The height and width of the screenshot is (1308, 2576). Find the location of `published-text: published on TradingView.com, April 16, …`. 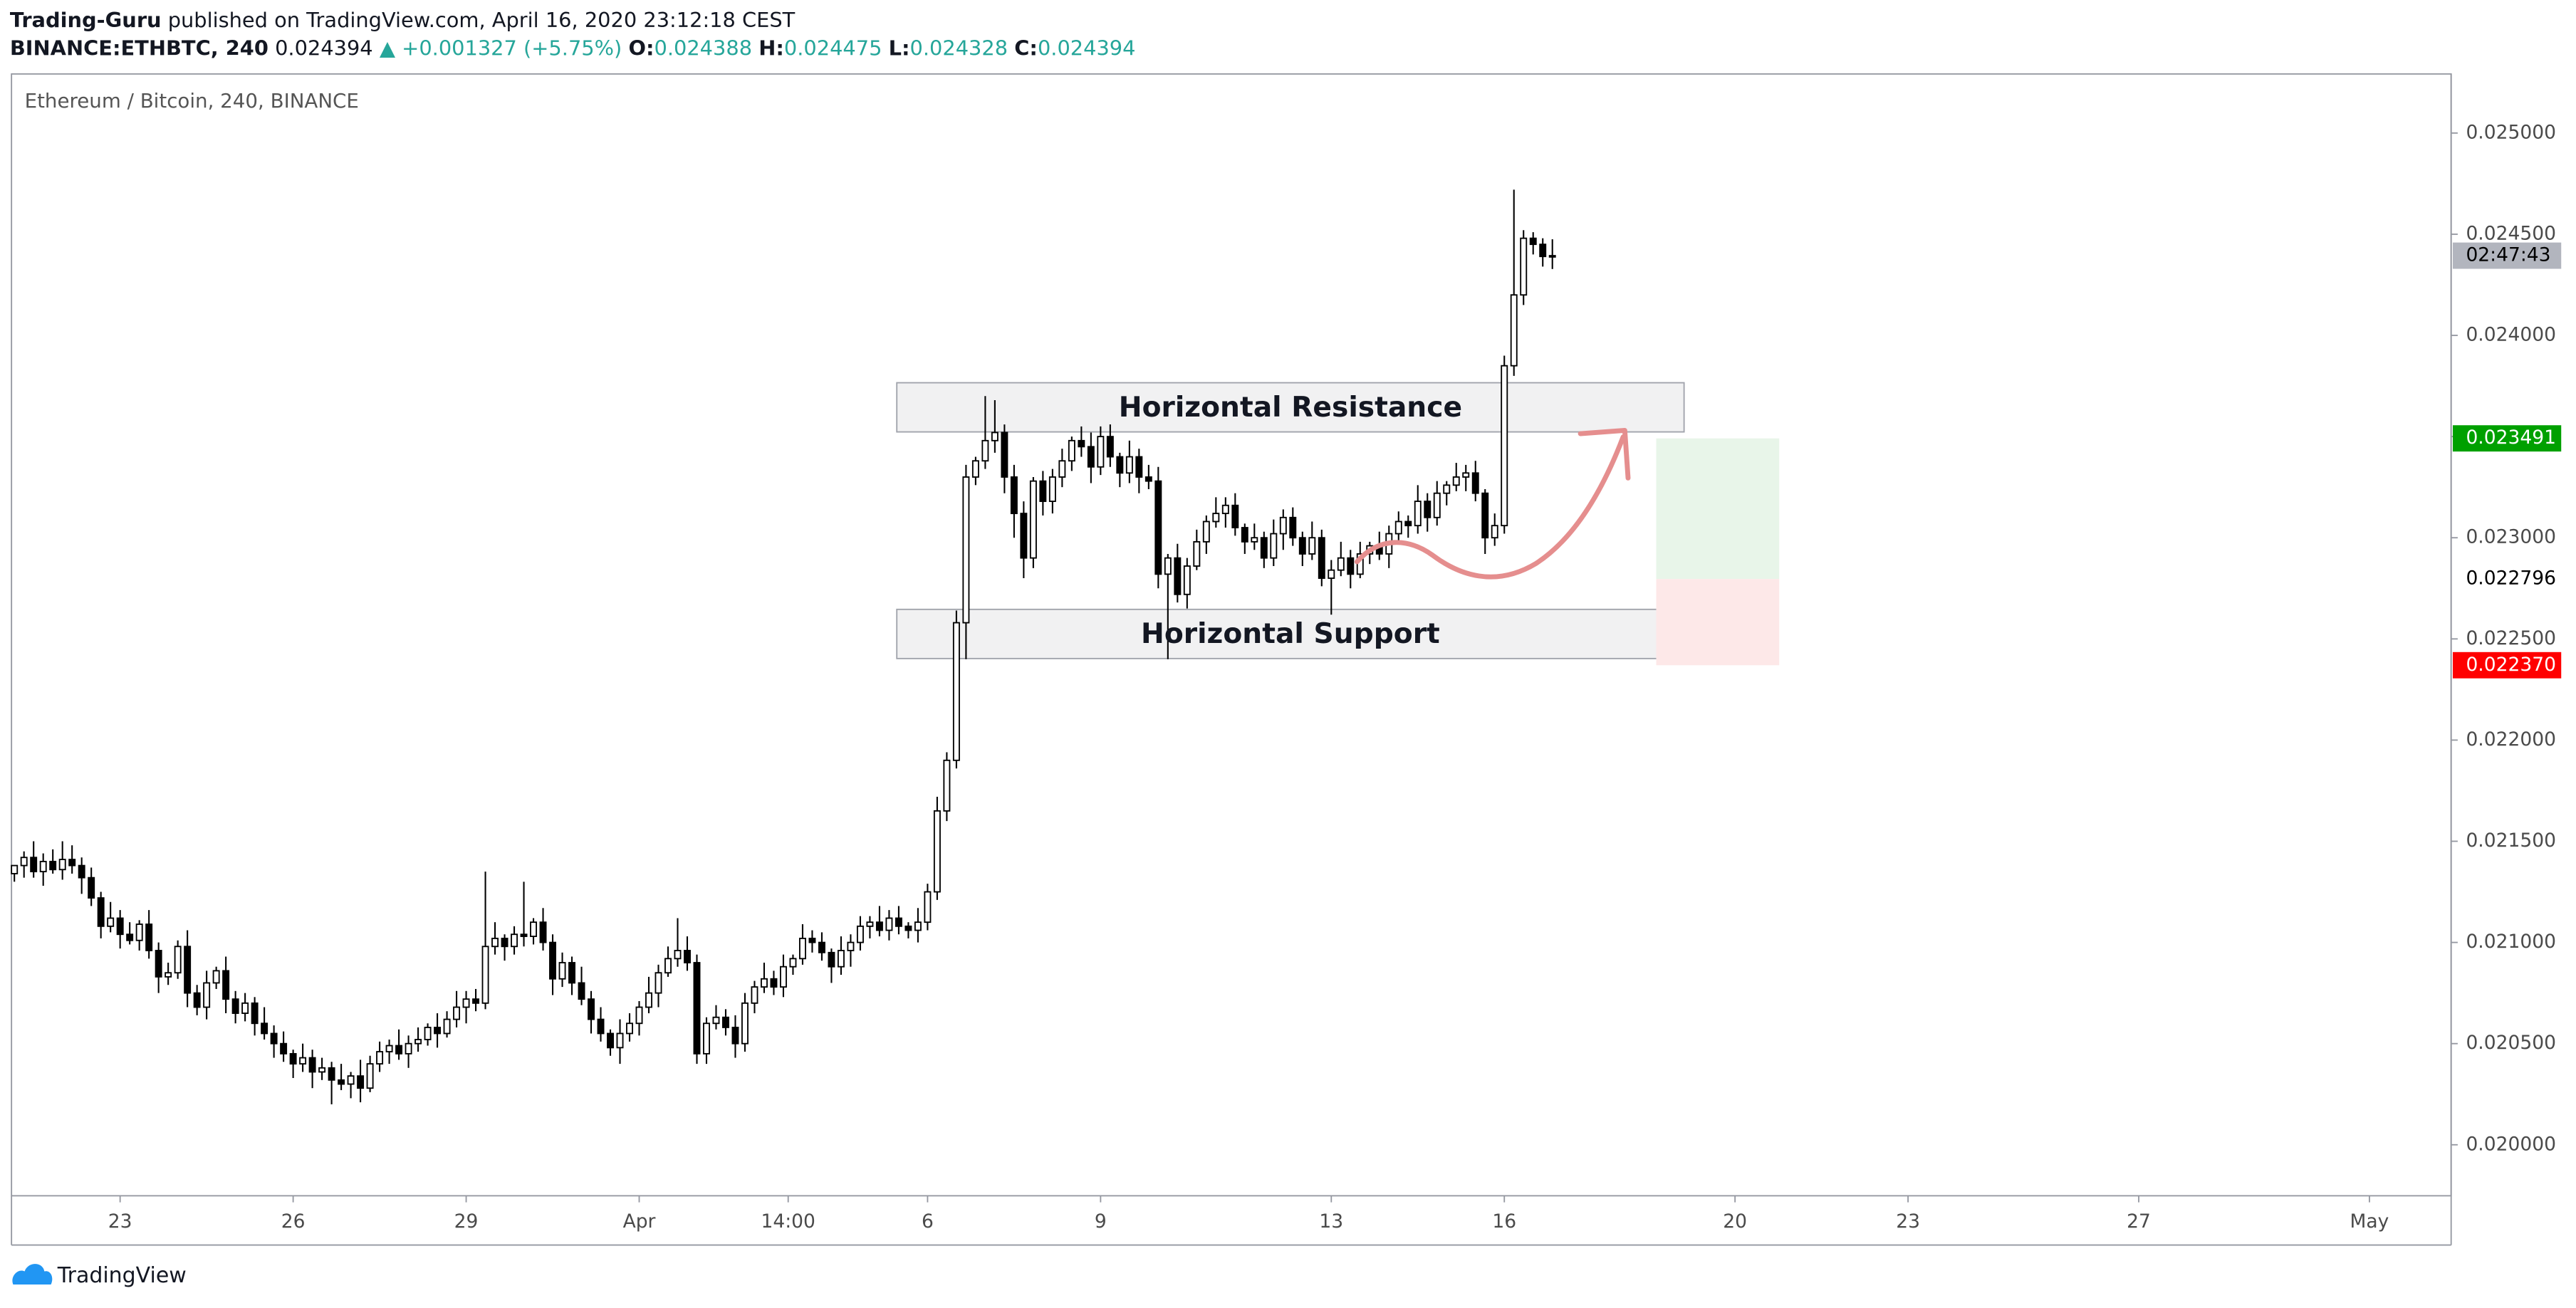

published-text: published on TradingView.com, April 16, … is located at coordinates (482, 20).